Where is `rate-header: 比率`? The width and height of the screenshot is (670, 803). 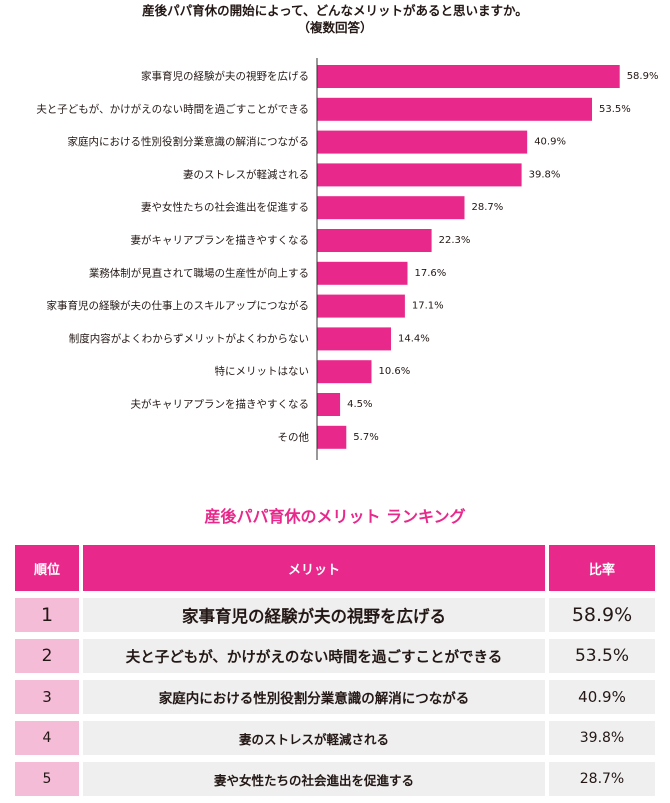 rate-header: 比率 is located at coordinates (602, 568).